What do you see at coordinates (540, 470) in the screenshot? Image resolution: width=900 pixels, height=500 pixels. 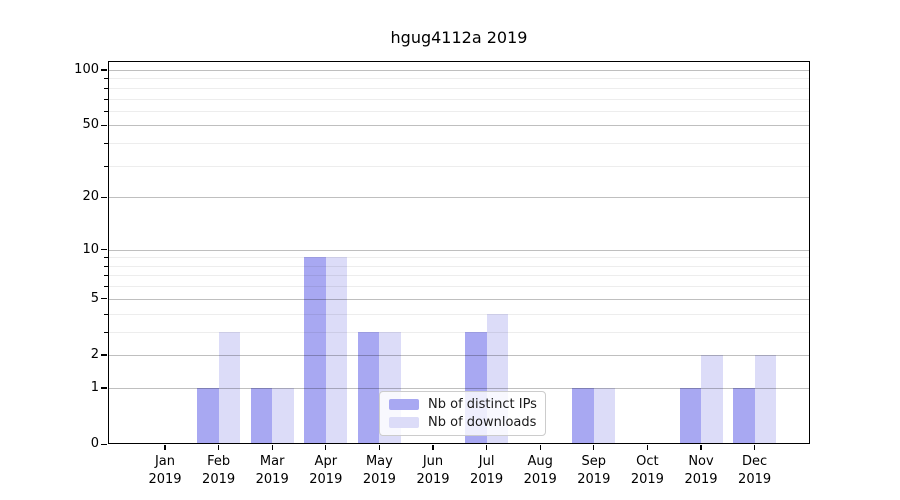 I see `x-axis-tick-label: Aug 2019` at bounding box center [540, 470].